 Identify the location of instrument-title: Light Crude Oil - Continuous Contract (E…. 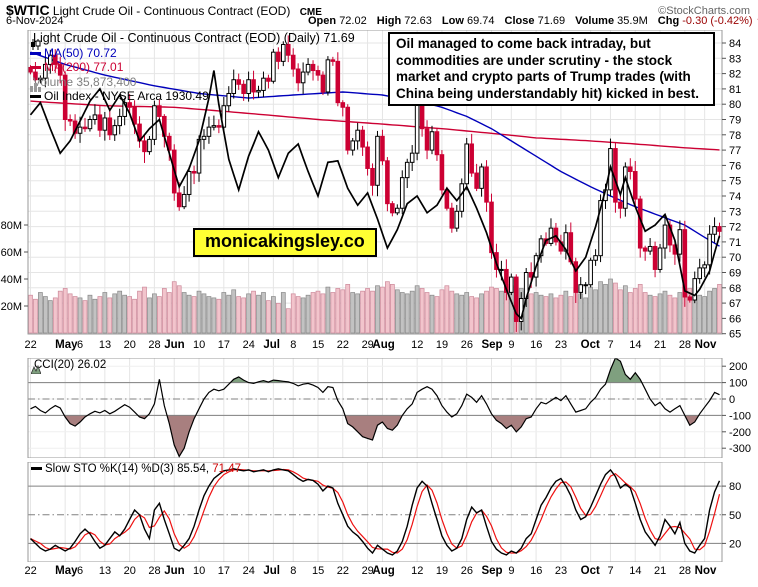
(171, 11).